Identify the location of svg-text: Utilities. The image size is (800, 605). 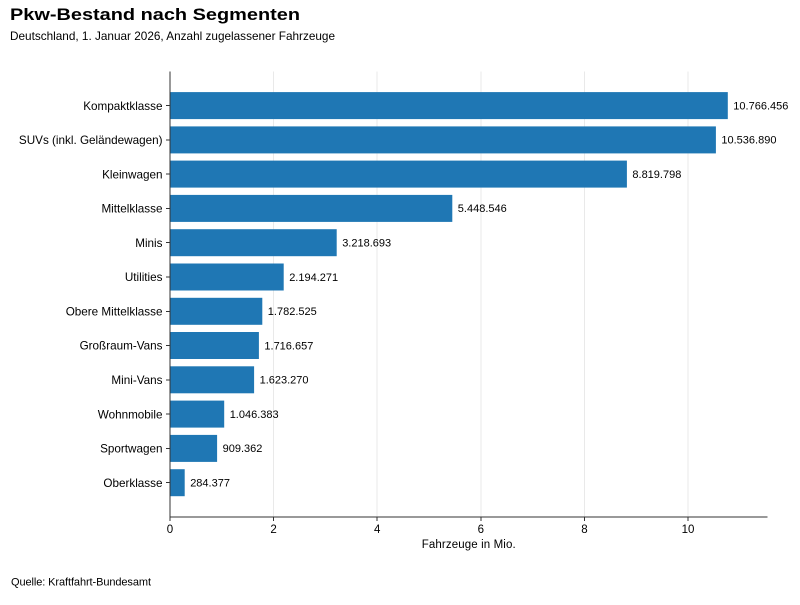
(144, 277).